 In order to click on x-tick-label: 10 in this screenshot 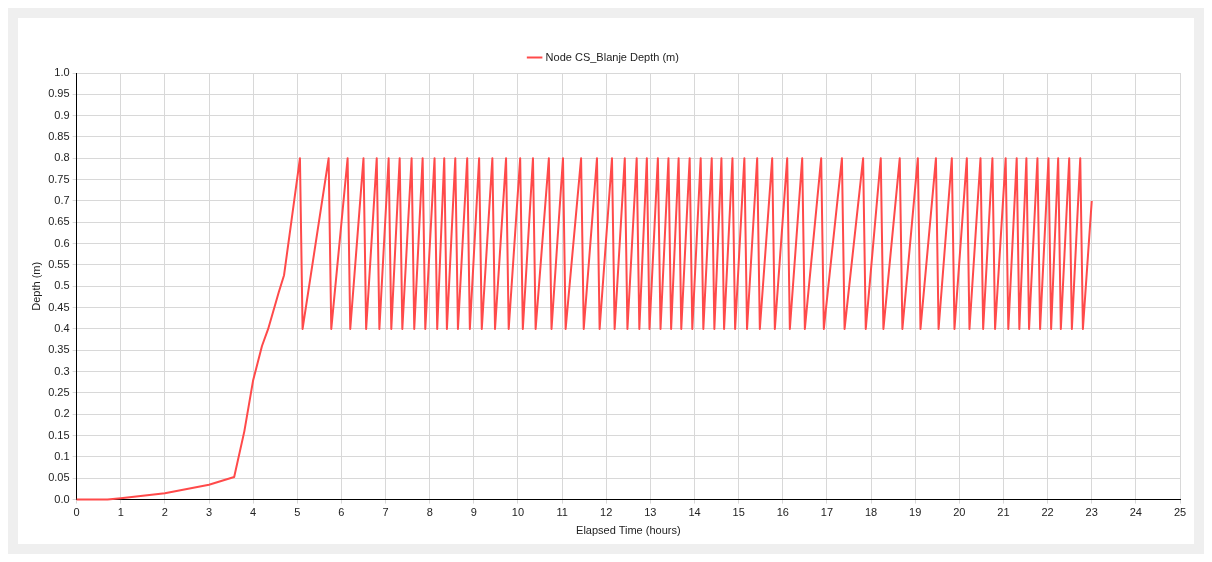, I will do `click(518, 512)`.